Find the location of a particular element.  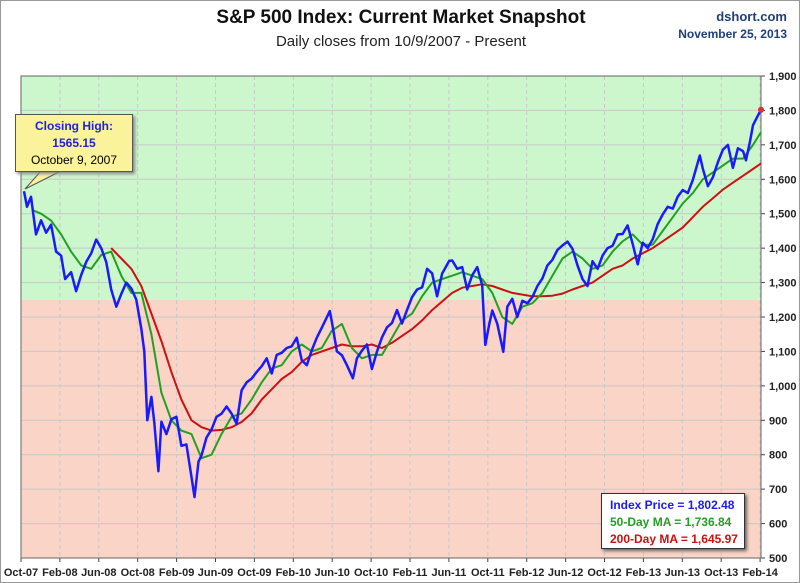

brand-label: dshort.com is located at coordinates (751, 16).